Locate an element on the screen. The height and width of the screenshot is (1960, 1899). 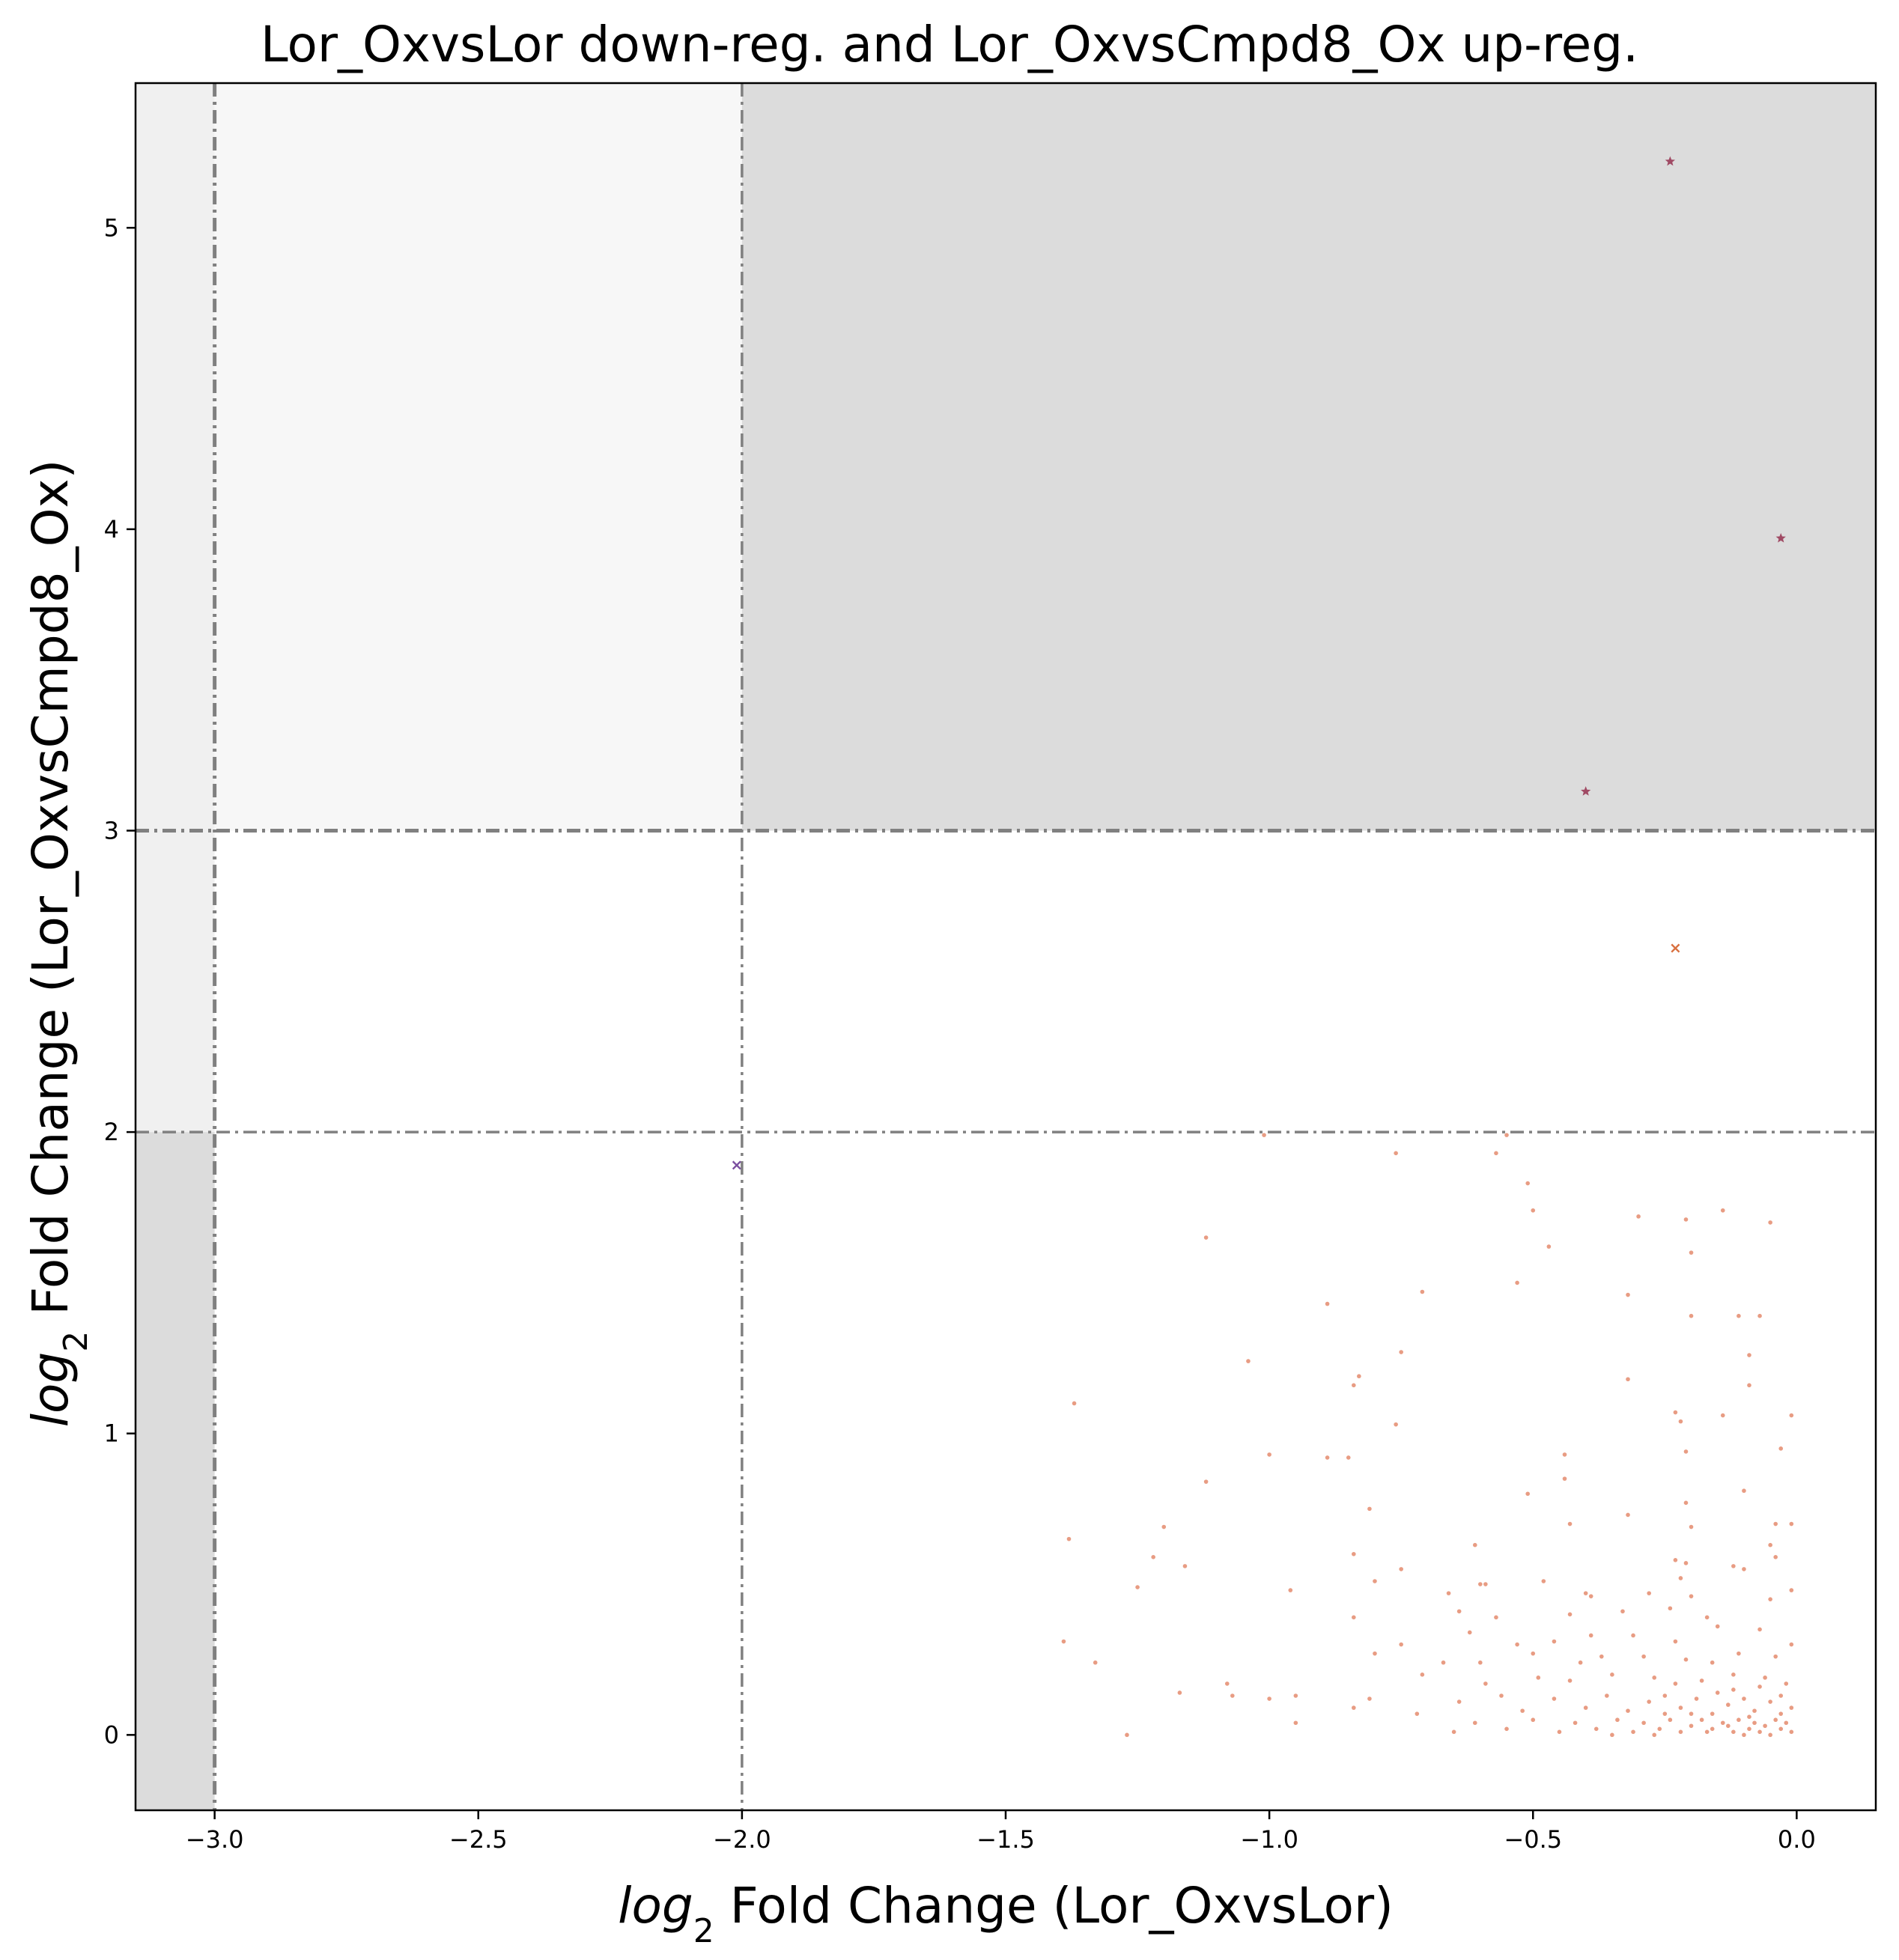
x-axis-ticks: −3.0 −2.5 −2.0 −1.5 −1.0 −0.5 0.0 is located at coordinates (1001, 1832).